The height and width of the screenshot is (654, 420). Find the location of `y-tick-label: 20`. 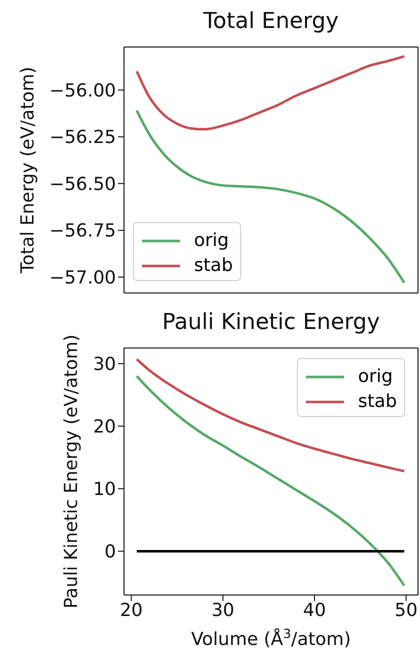

y-tick-label: 20 is located at coordinates (104, 427).